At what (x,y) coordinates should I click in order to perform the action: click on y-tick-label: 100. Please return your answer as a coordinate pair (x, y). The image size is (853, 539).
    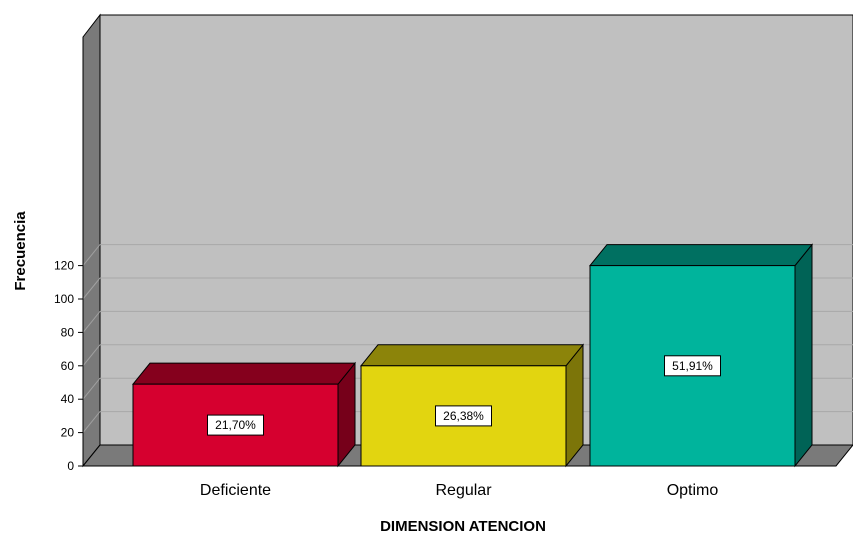
    Looking at the image, I should click on (64, 299).